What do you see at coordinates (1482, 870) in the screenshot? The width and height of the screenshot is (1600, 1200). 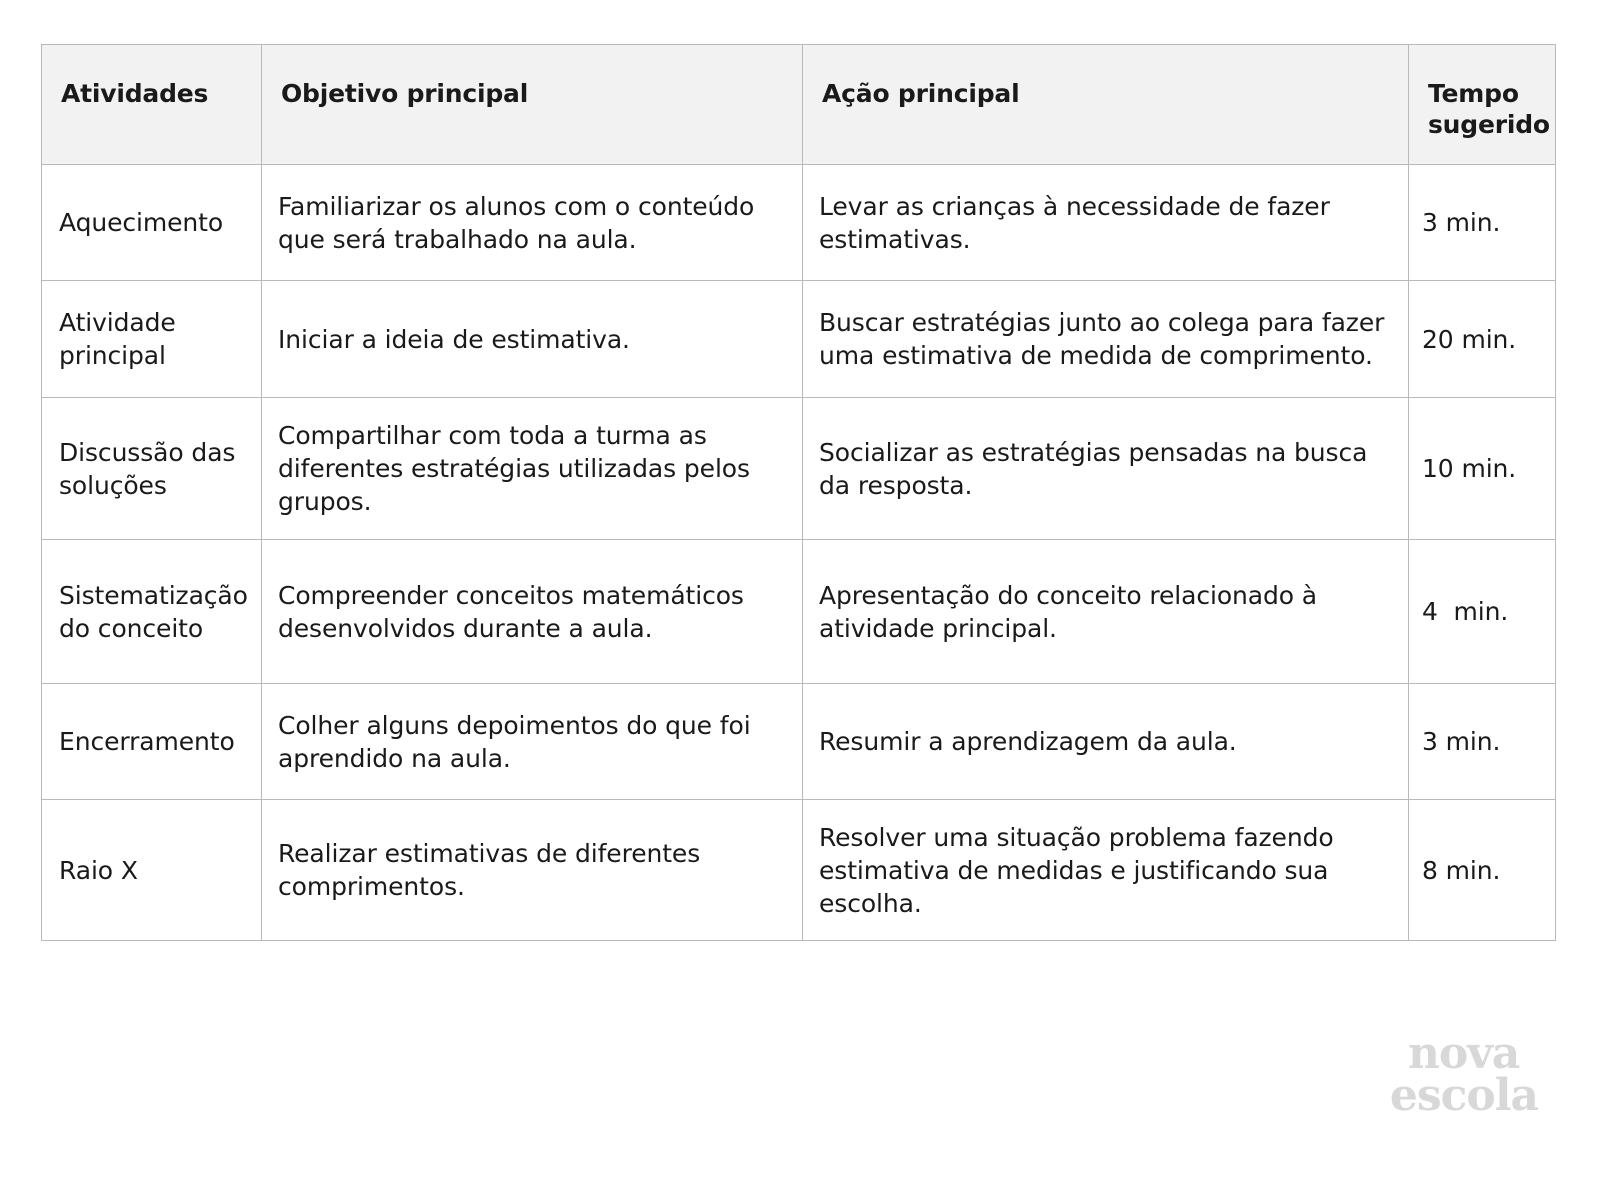 I see `cell-tempo: 8 min.` at bounding box center [1482, 870].